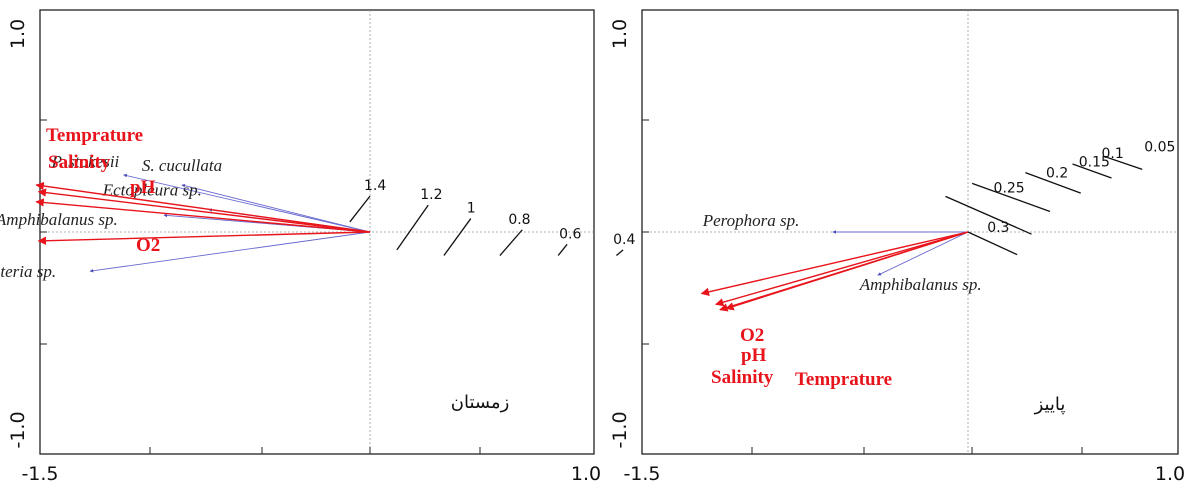 The image size is (1192, 488). I want to click on left-contour-label: 0.8, so click(519, 220).